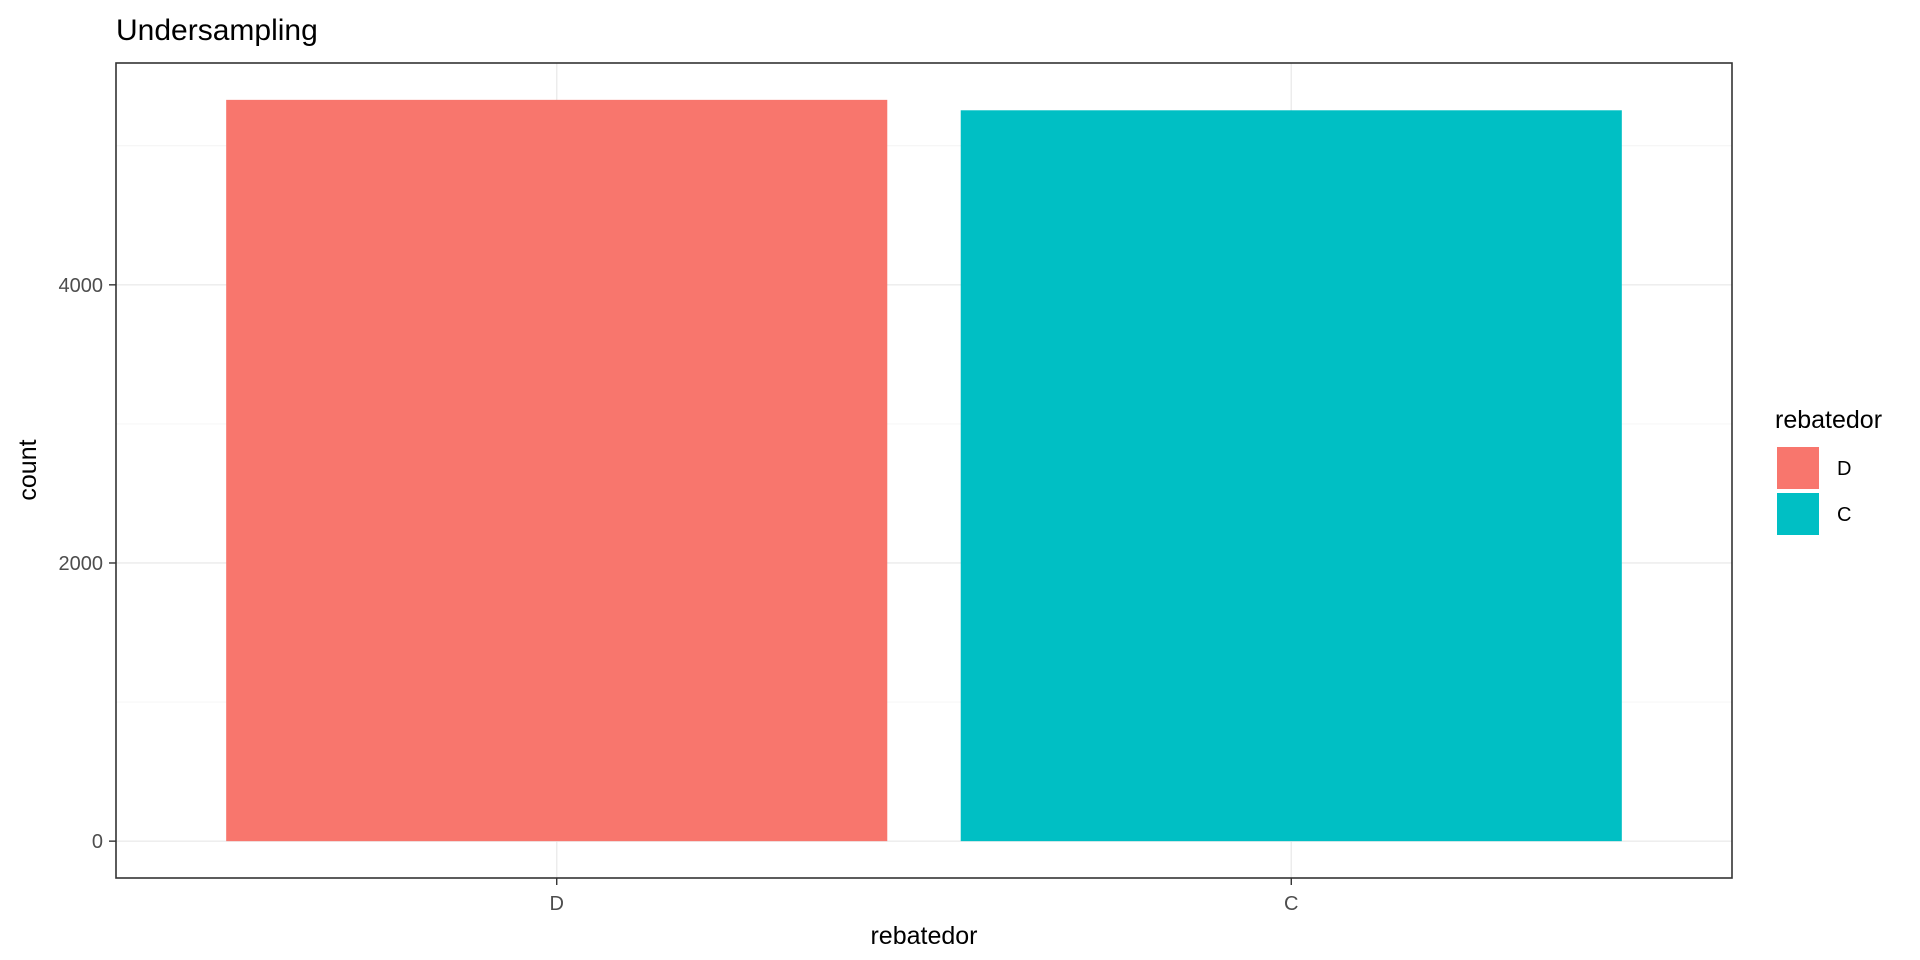 Image resolution: width=1920 pixels, height=960 pixels. I want to click on x-tick-label-C: C, so click(1291, 904).